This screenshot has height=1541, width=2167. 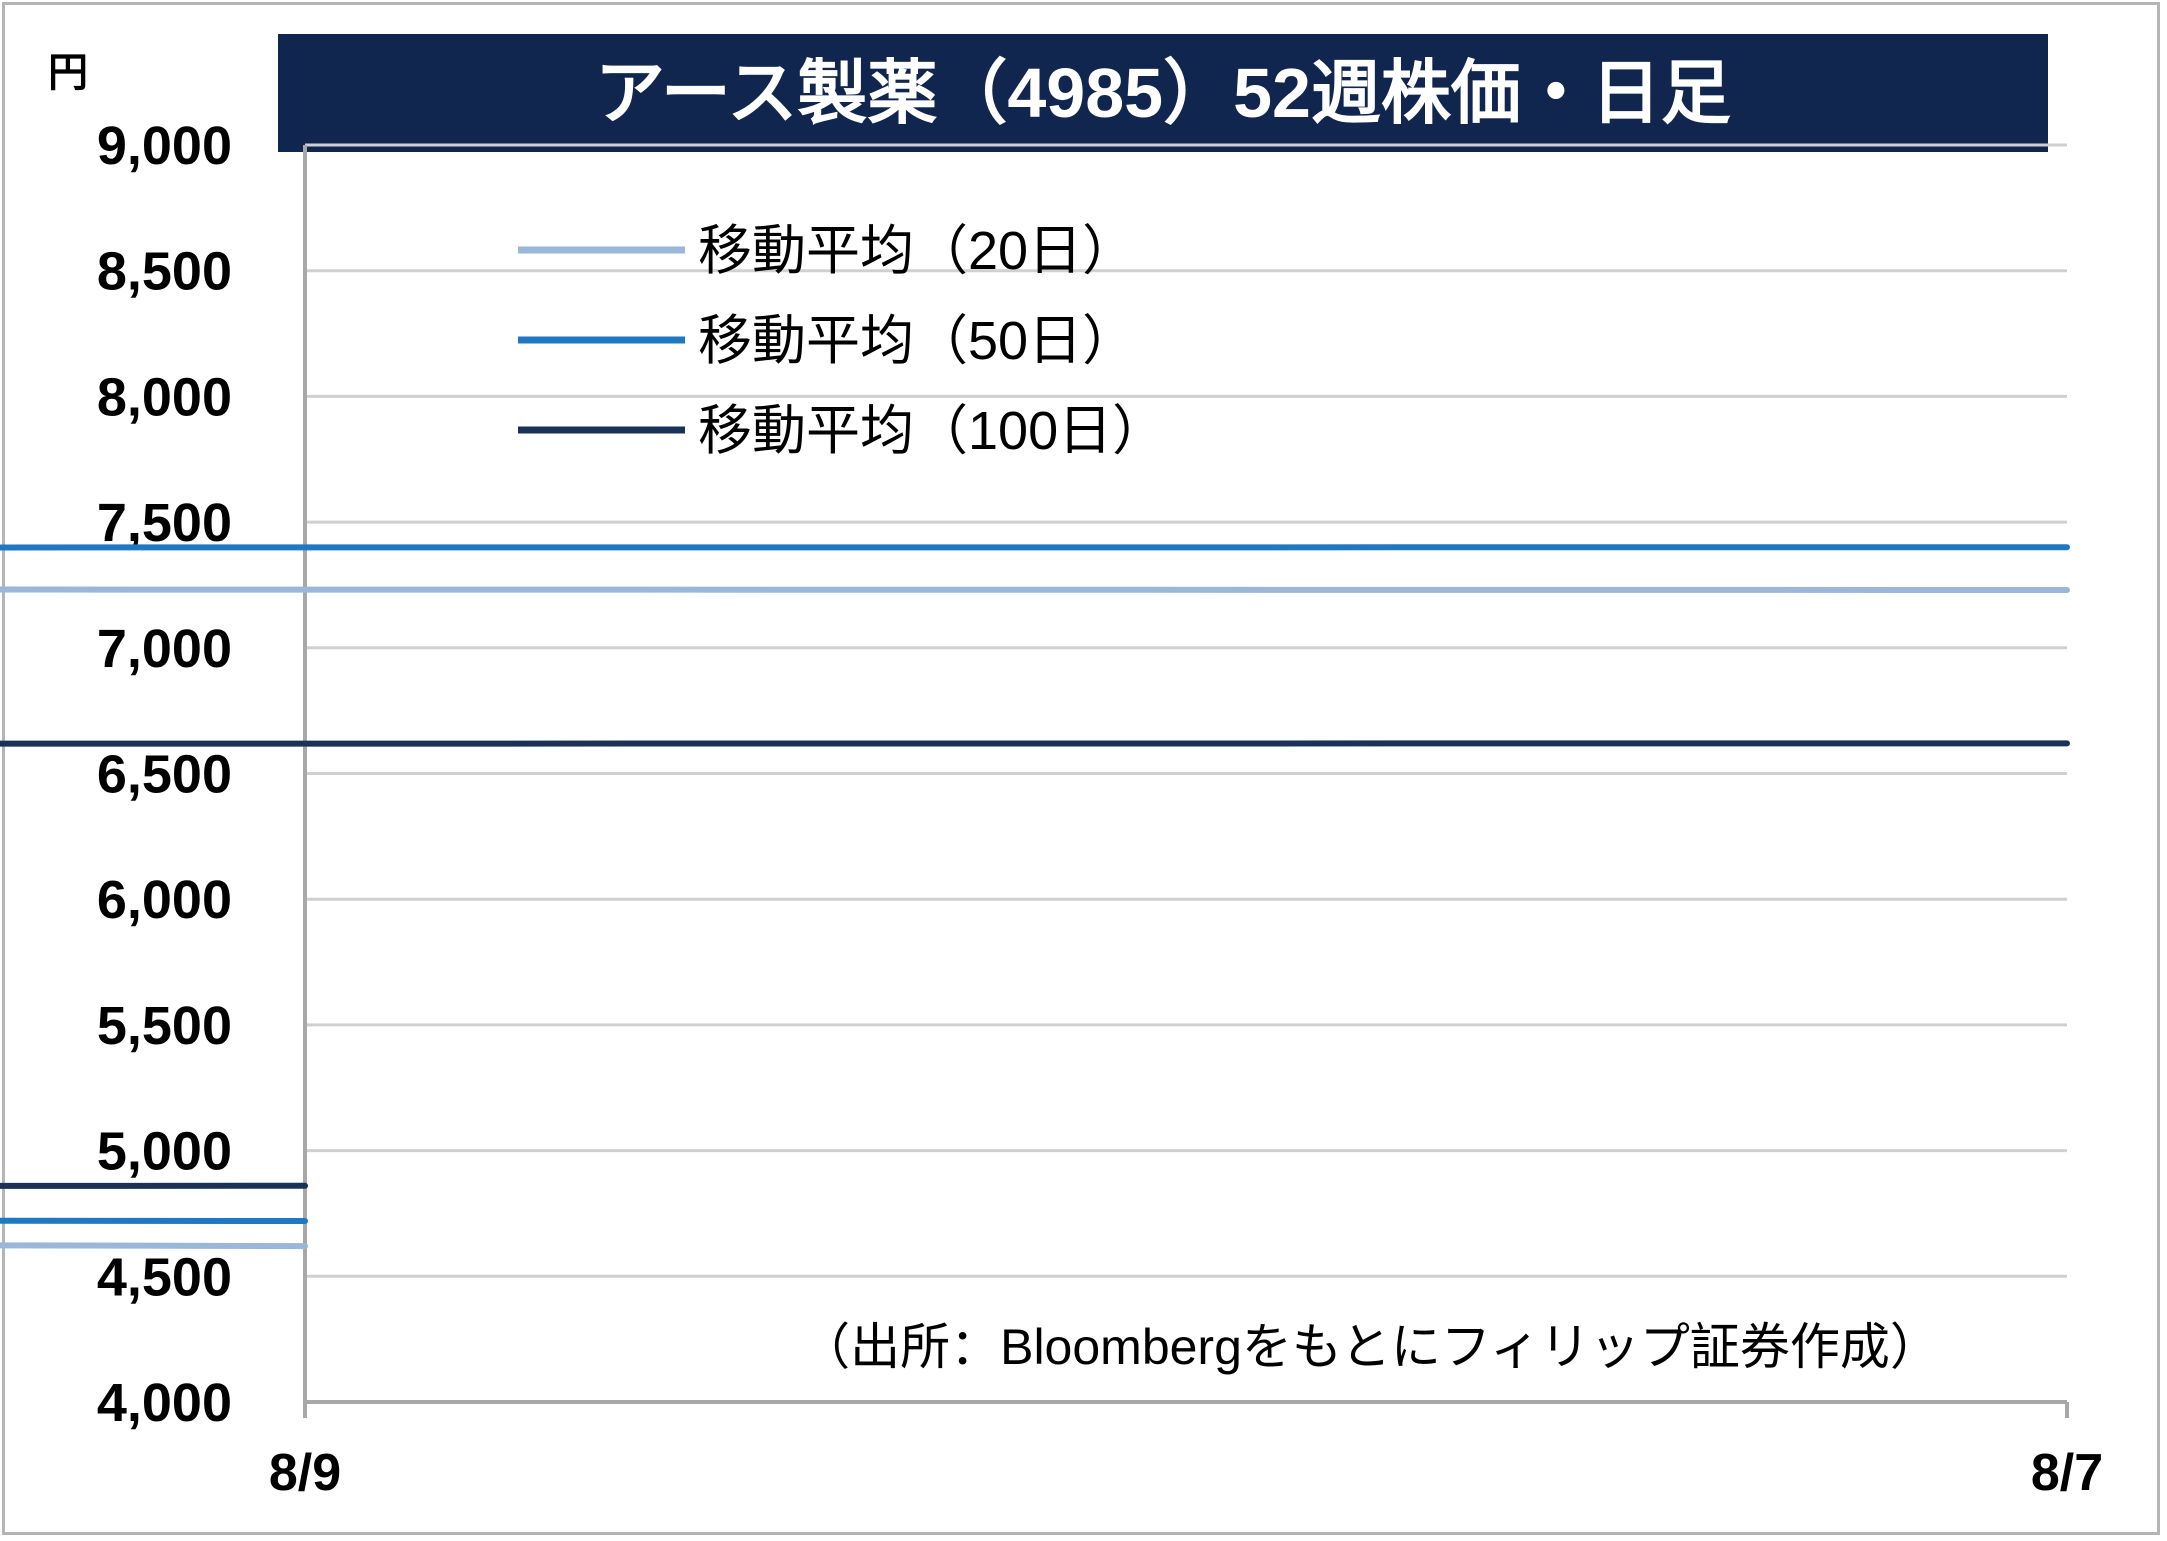 What do you see at coordinates (164, 523) in the screenshot?
I see `y-tick-label: 7,500` at bounding box center [164, 523].